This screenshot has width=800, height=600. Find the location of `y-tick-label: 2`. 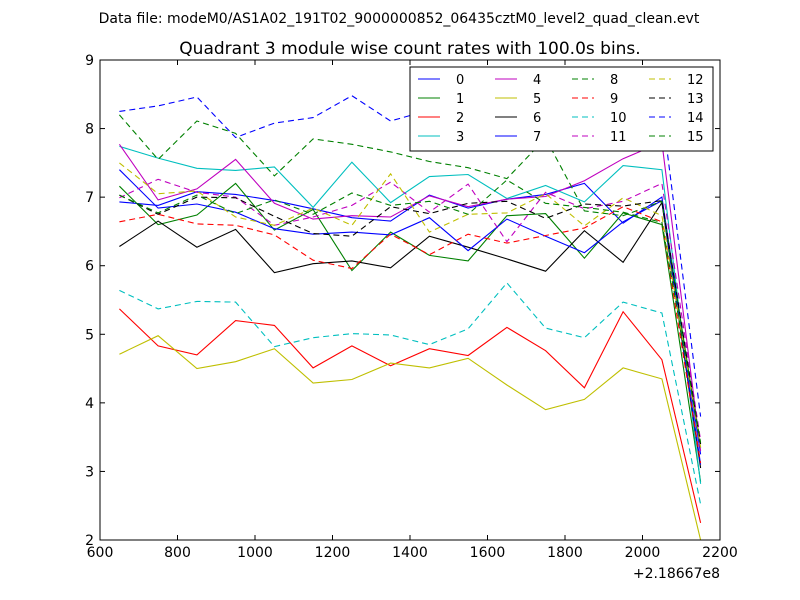

y-tick-label: 2 is located at coordinates (89, 541).